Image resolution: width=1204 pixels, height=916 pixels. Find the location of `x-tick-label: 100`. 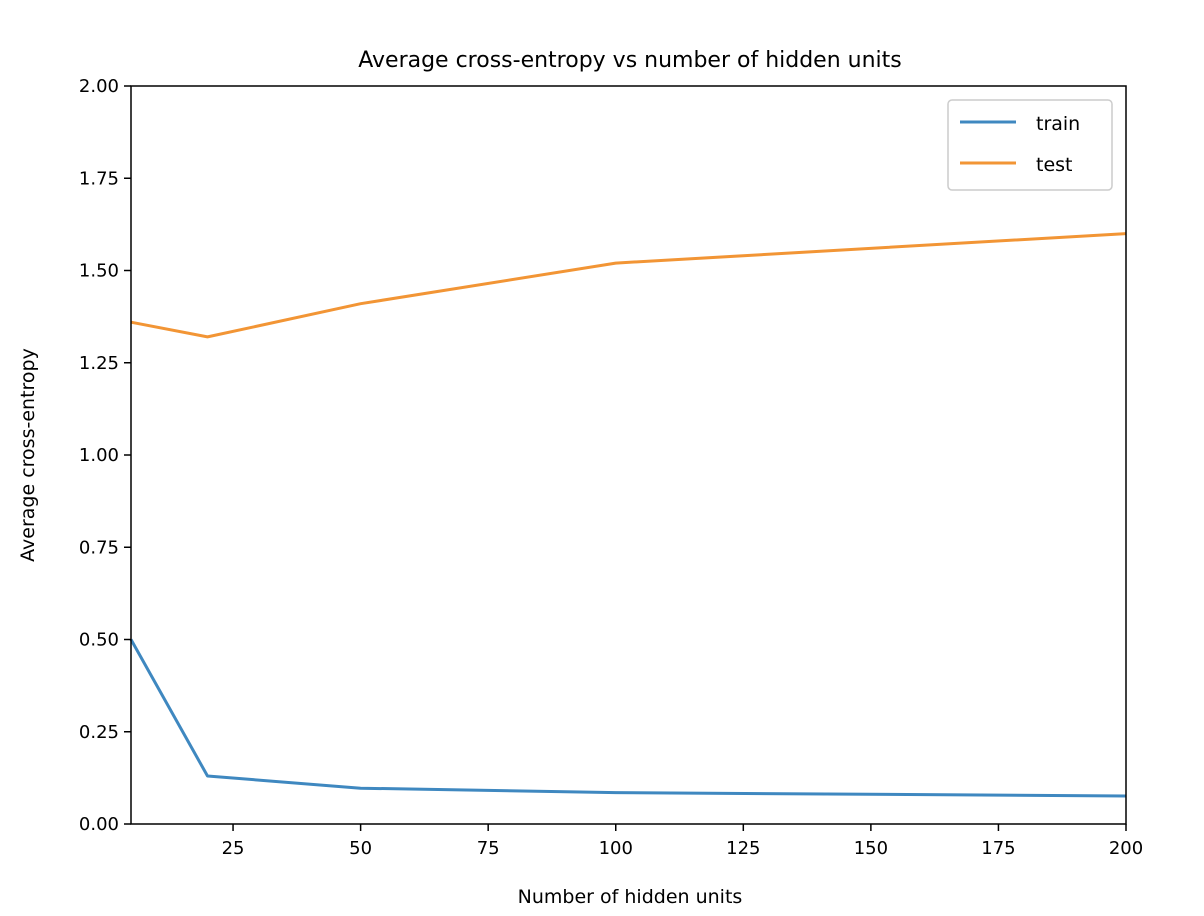

x-tick-label: 100 is located at coordinates (616, 848).